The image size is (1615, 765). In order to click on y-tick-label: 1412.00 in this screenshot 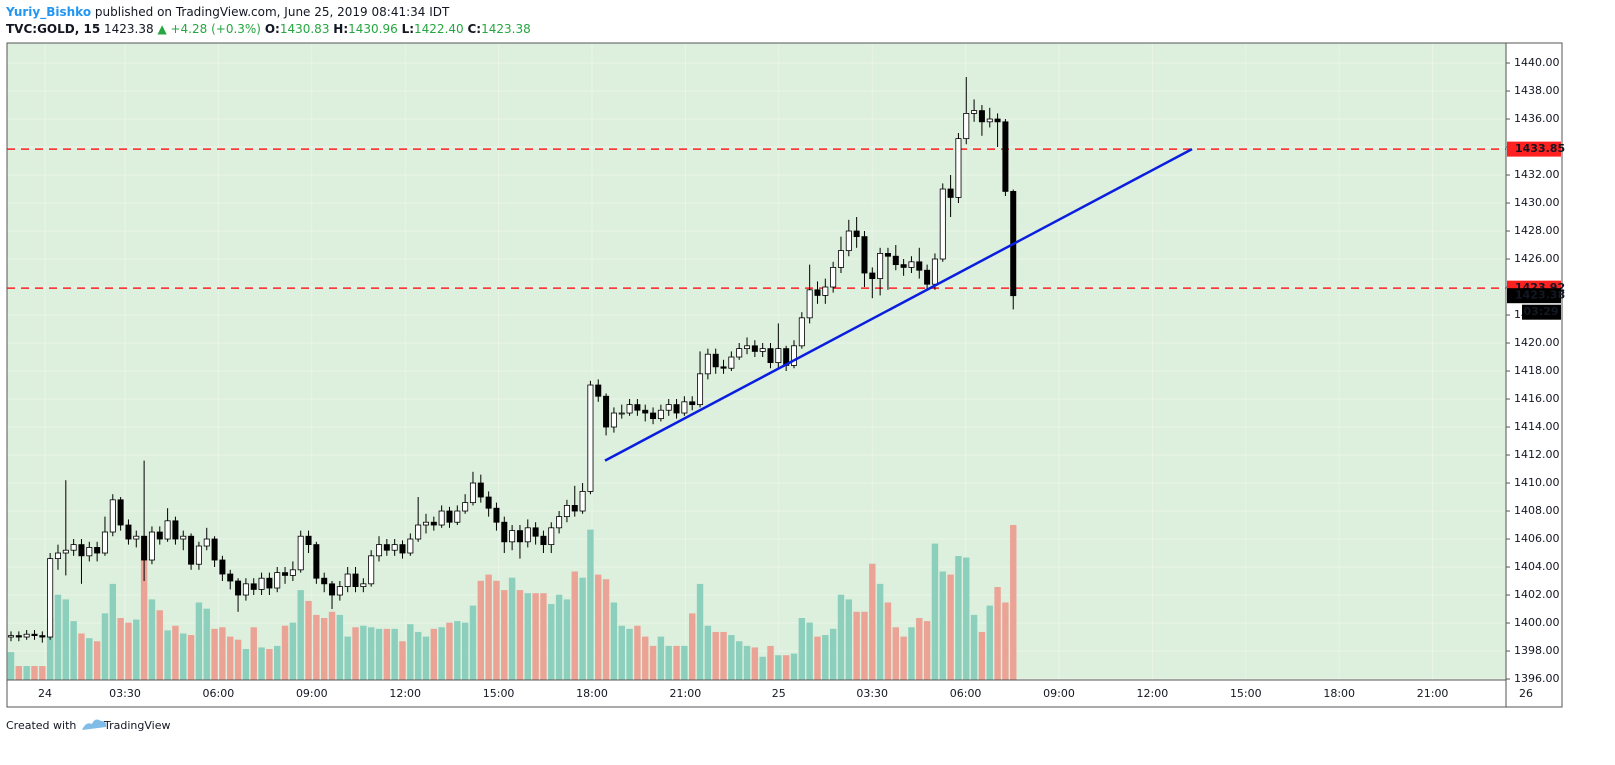, I will do `click(1537, 454)`.